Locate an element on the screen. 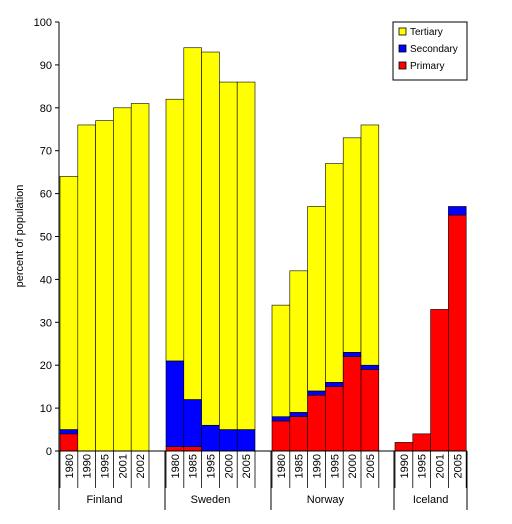 This screenshot has width=512, height=524. legend-swatch-tertiary is located at coordinates (402, 31).